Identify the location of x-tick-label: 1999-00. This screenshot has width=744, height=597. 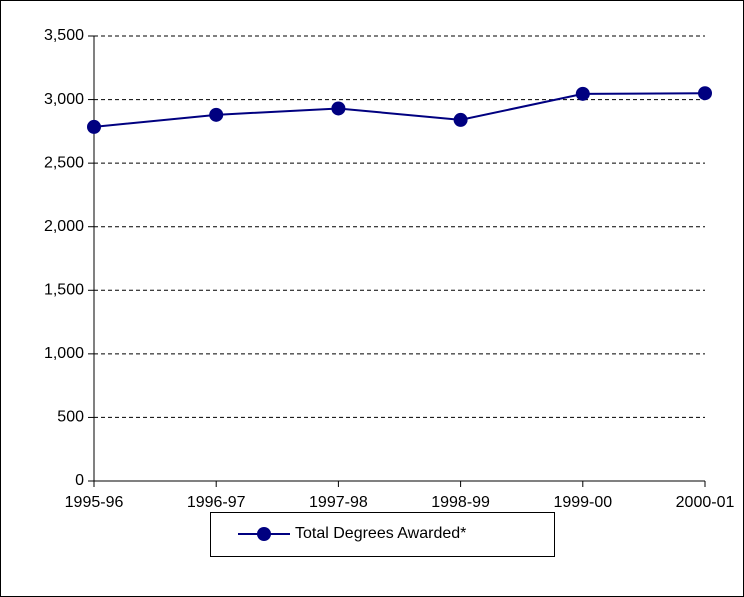
(582, 502).